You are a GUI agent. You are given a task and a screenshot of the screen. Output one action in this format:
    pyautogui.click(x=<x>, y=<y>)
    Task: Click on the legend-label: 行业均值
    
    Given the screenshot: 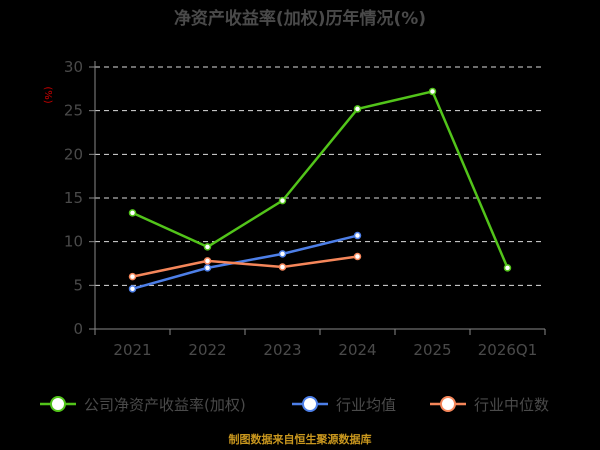 What is the action you would take?
    pyautogui.click(x=366, y=405)
    